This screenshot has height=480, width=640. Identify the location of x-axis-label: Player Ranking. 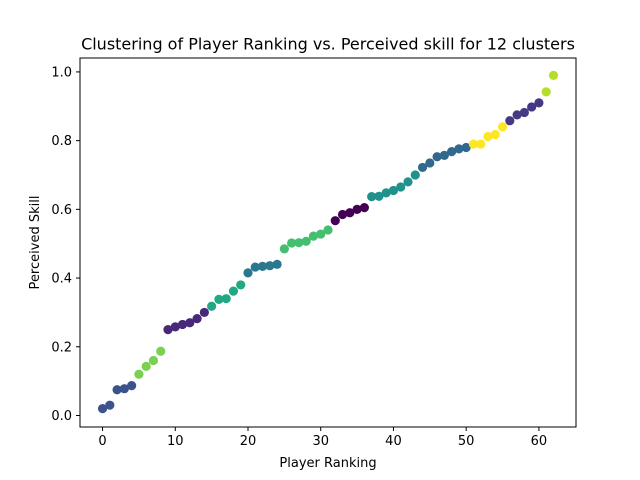
(327, 463).